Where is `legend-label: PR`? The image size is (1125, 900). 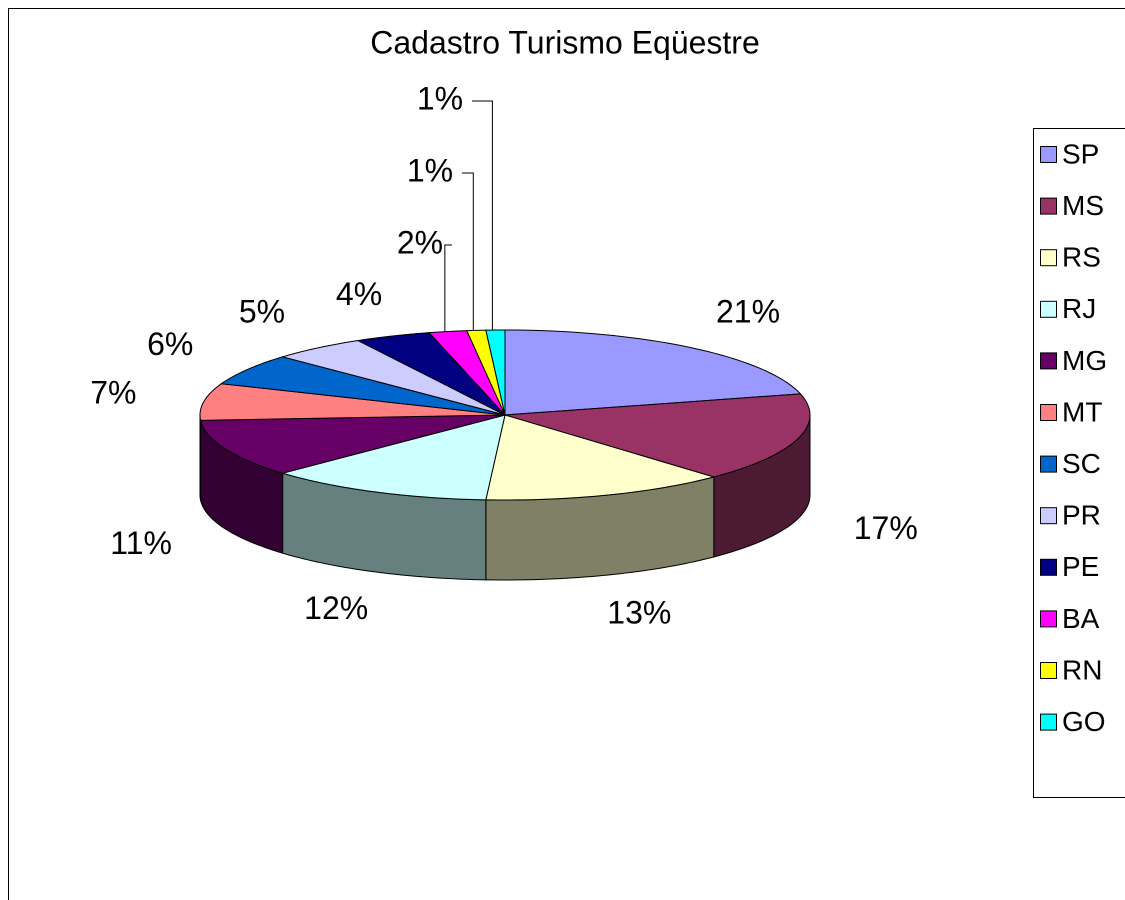
legend-label: PR is located at coordinates (1081, 515).